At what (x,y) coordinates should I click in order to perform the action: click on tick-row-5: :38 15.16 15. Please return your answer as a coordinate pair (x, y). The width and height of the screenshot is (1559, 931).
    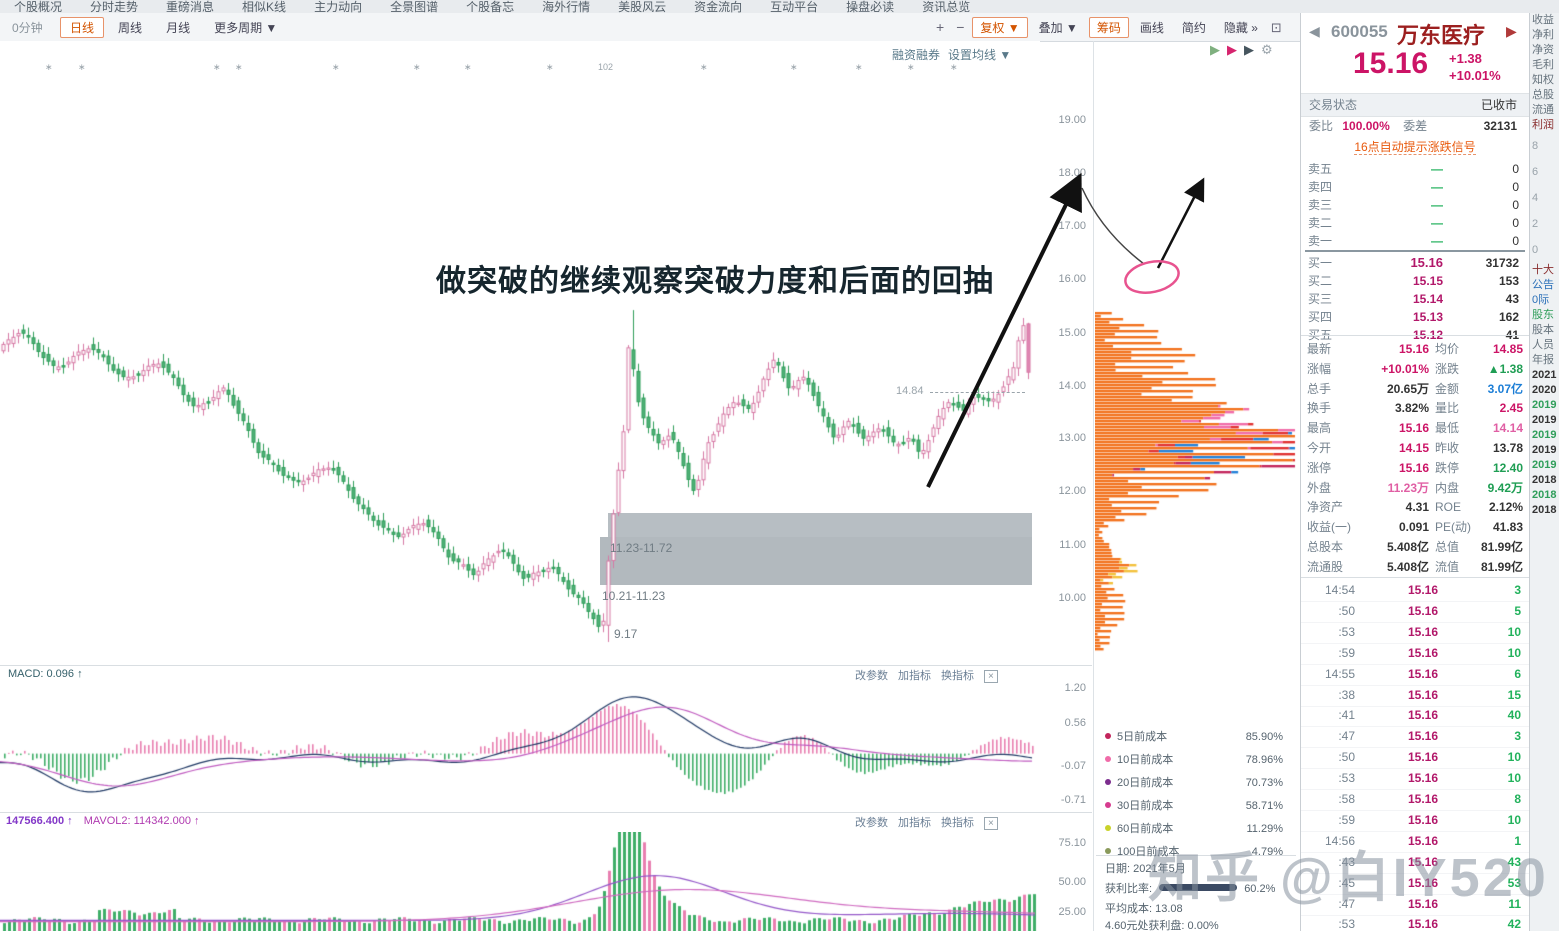
    Looking at the image, I should click on (1415, 696).